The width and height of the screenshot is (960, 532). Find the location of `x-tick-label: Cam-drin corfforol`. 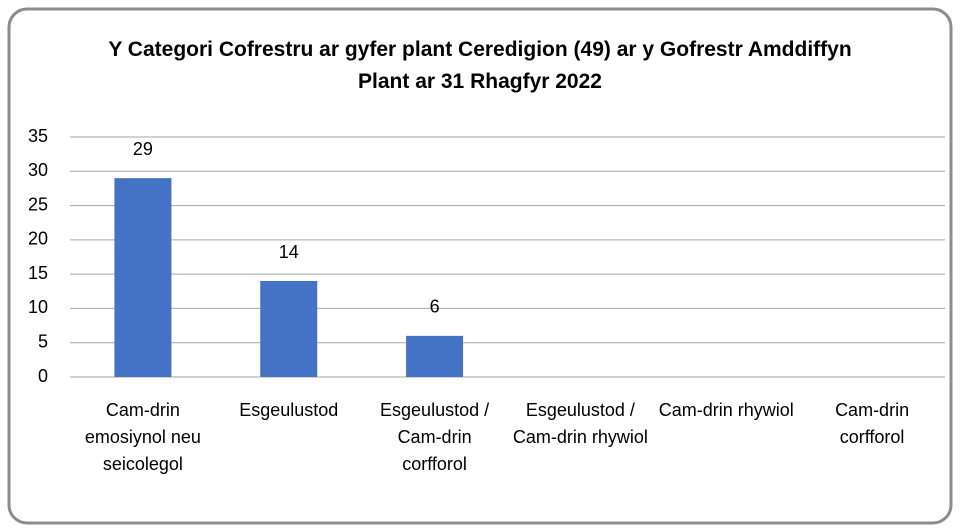

x-tick-label: Cam-drin corfforol is located at coordinates (872, 423).